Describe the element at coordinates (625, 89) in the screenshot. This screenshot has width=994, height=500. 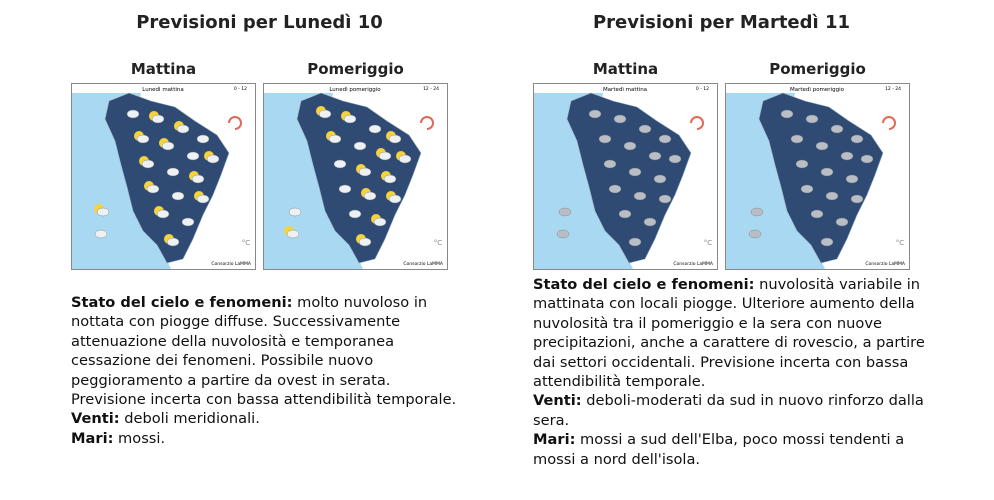
I see `map-title: Martedì mattina` at that location.